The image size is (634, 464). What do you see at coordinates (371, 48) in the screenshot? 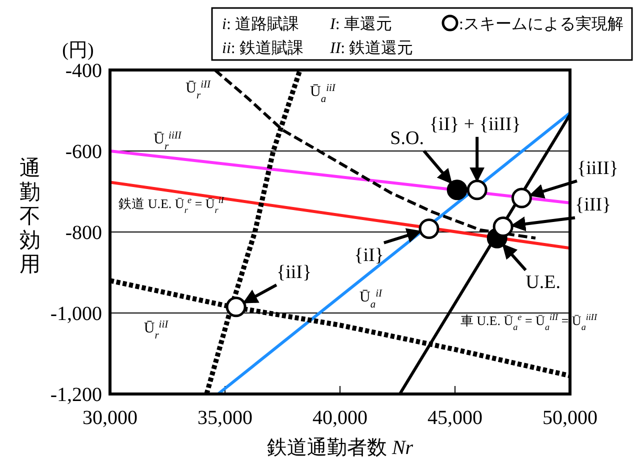
I see `text: II: 鉄道還元` at bounding box center [371, 48].